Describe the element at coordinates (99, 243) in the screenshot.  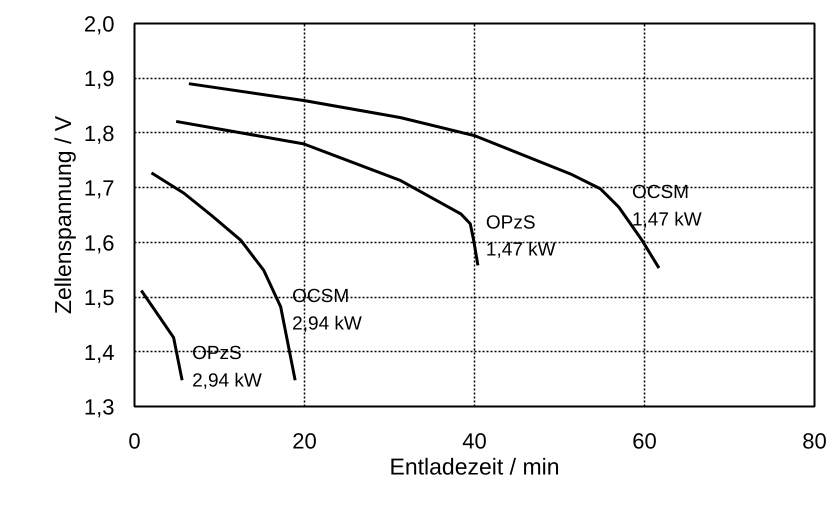
I see `y-tick-label: 1,6` at that location.